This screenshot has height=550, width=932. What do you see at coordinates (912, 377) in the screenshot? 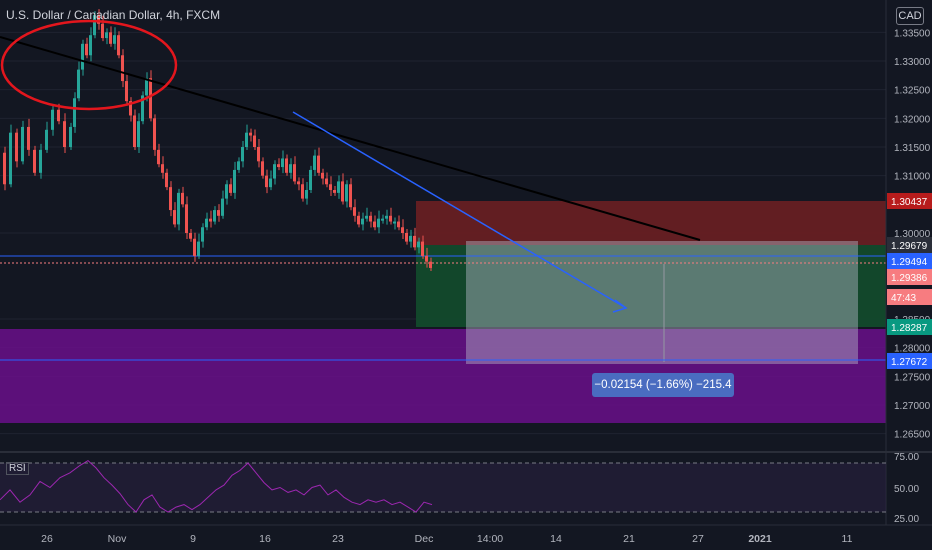
I see `price-tick-9: 1.27500` at bounding box center [912, 377].